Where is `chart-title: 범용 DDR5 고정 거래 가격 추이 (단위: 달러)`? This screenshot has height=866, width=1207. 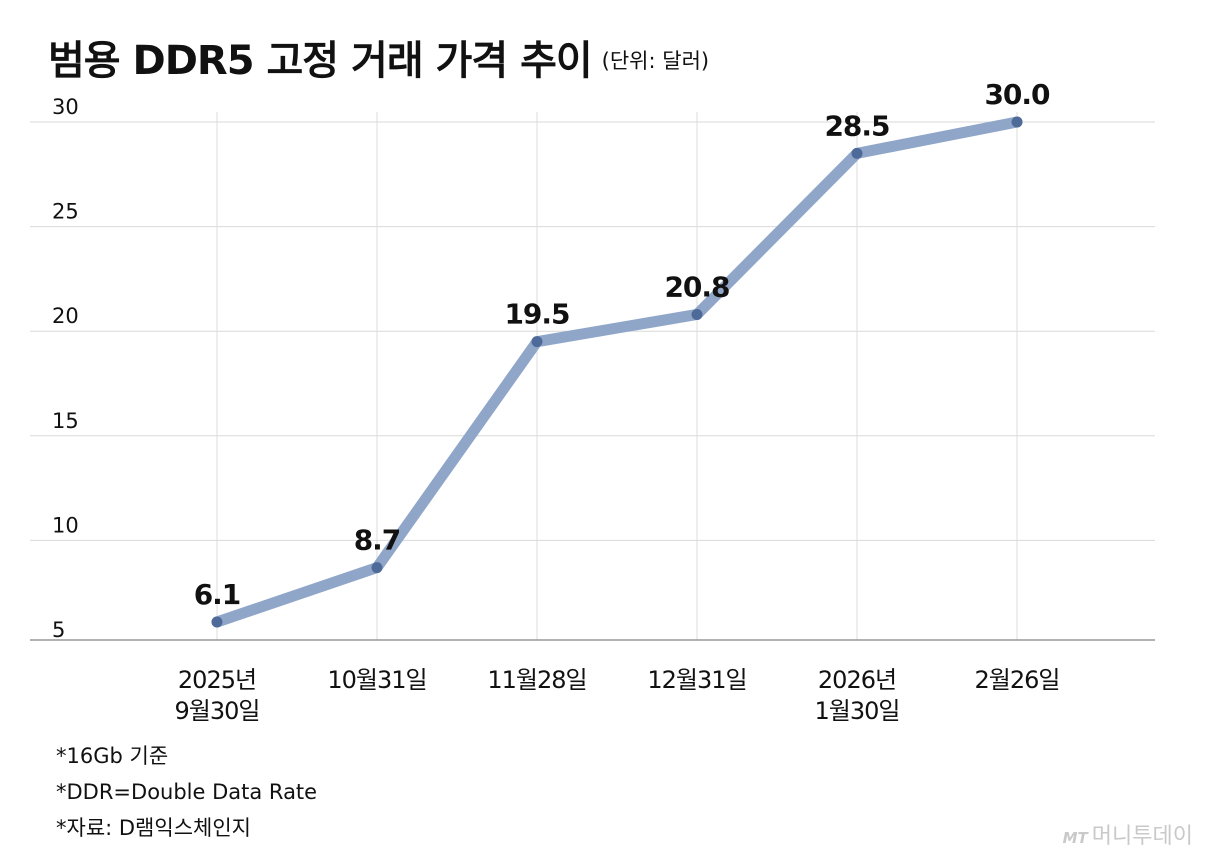
chart-title: 범용 DDR5 고정 거래 가격 추이 (단위: 달러) is located at coordinates (378, 57).